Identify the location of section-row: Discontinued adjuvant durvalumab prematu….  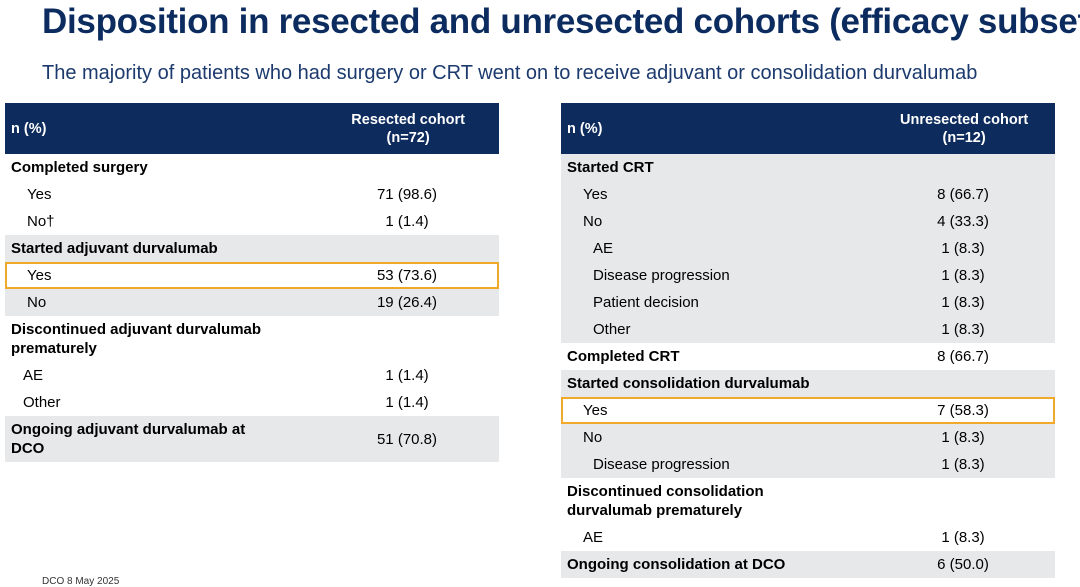
(252, 339).